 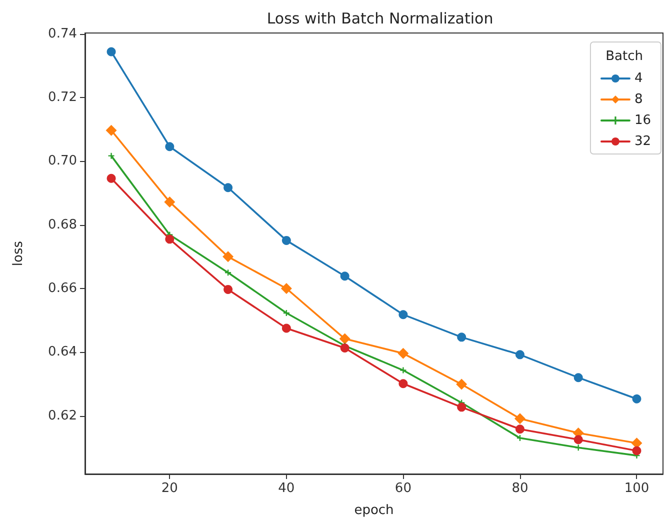 What do you see at coordinates (286, 488) in the screenshot?
I see `x-tick-label: 40` at bounding box center [286, 488].